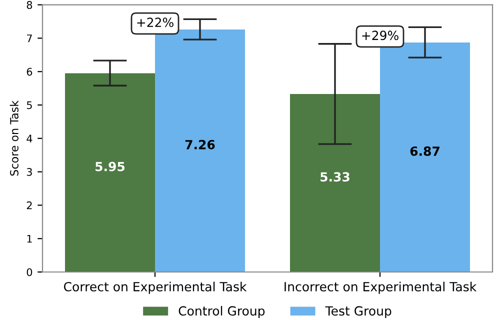  Describe the element at coordinates (29, 138) in the screenshot. I see `y-tick-label: 4` at that location.